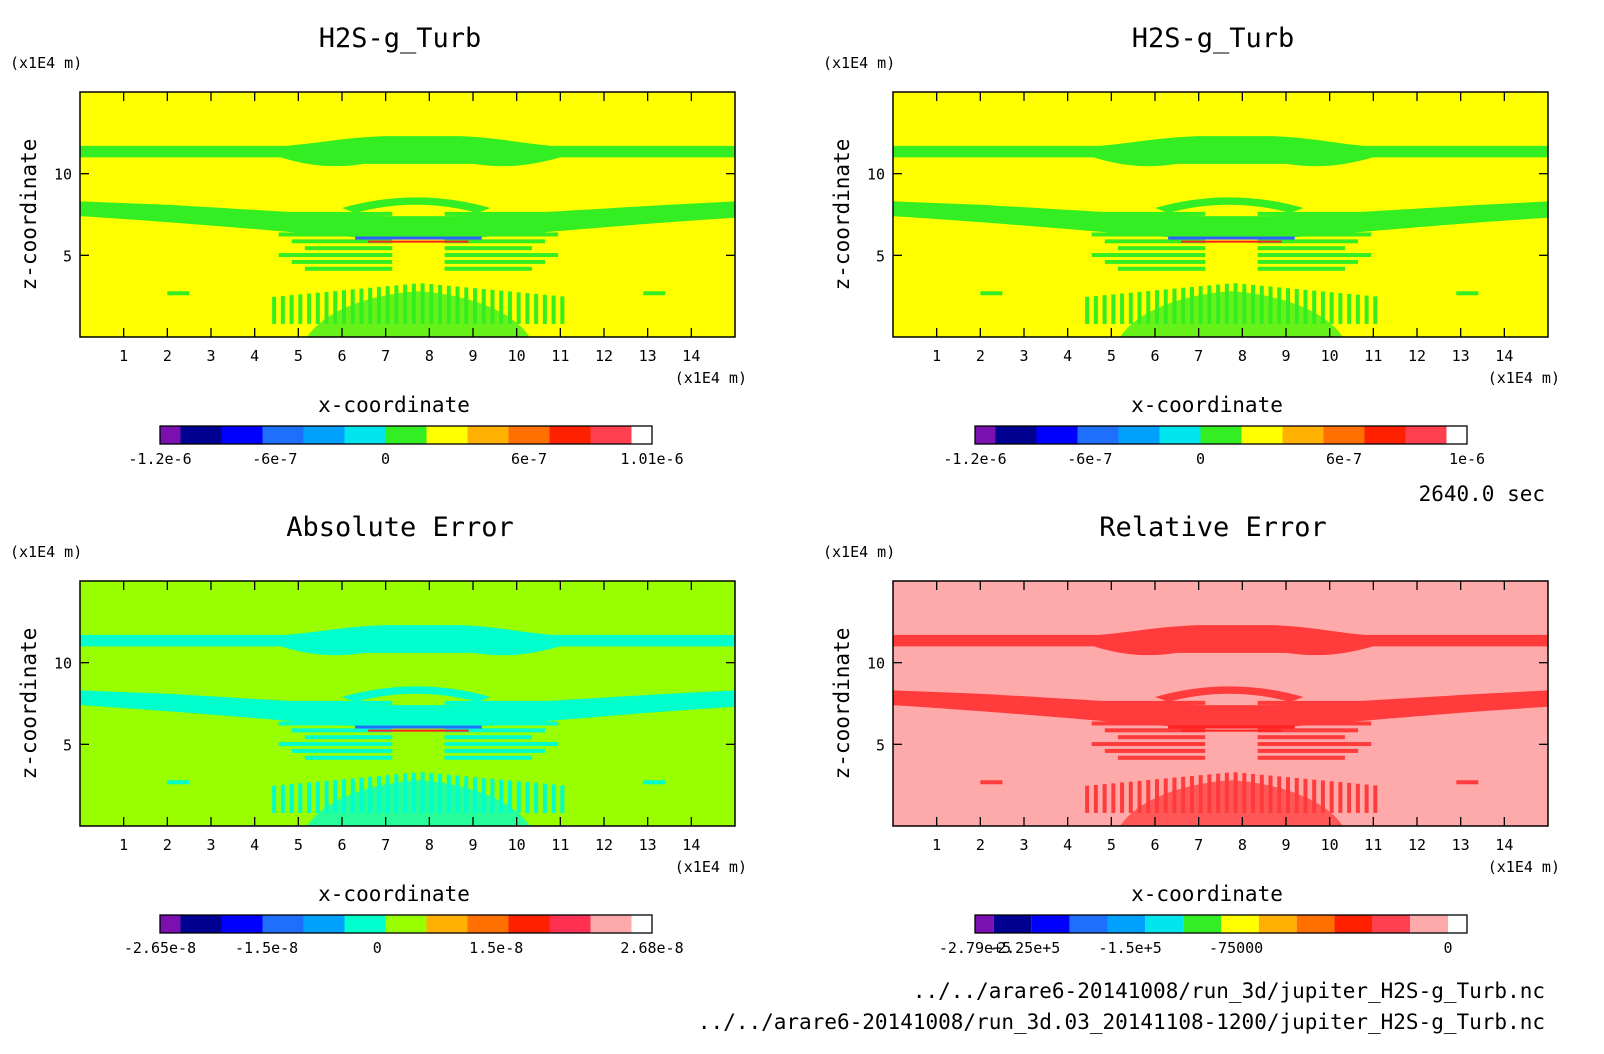  Describe the element at coordinates (842, 704) in the screenshot. I see `y-axis-label: z-coordinate` at that location.